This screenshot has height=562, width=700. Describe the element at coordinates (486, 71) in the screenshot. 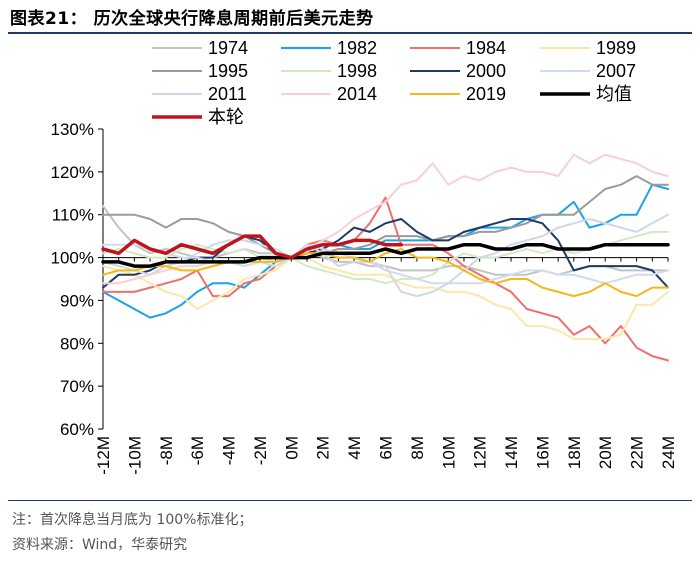

I see `legend-label: 2000` at that location.